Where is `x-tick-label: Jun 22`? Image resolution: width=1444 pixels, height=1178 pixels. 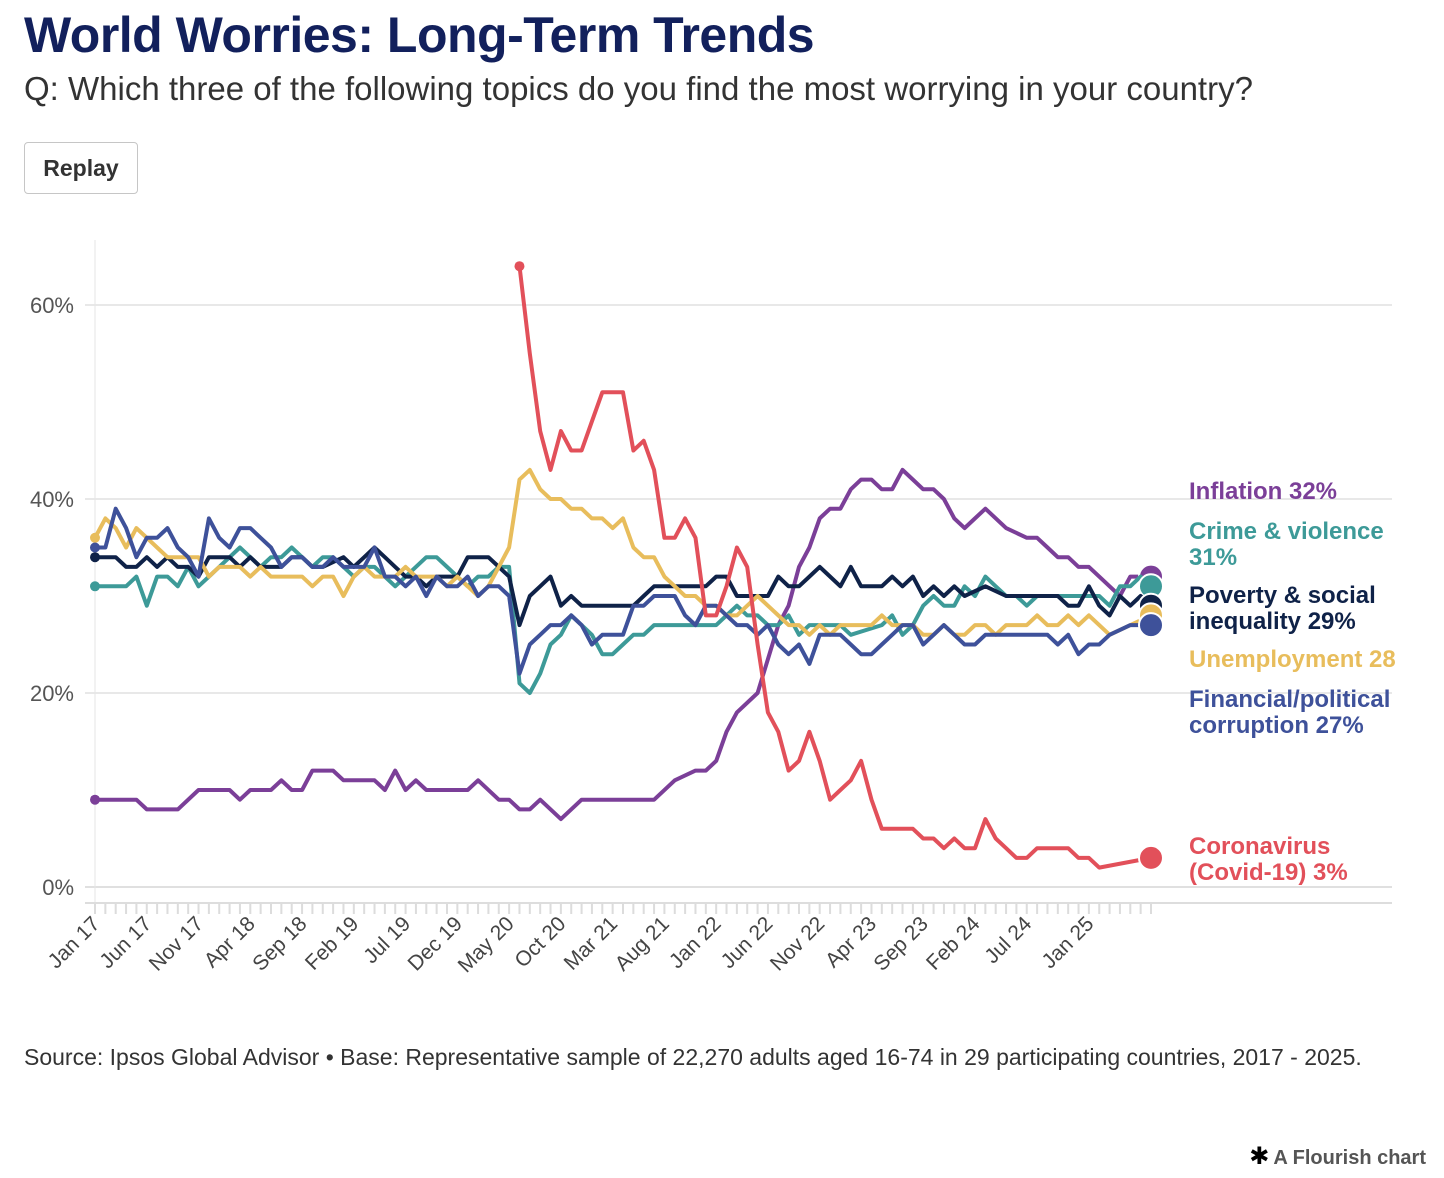 x-tick-label: Jun 22 is located at coordinates (747, 942).